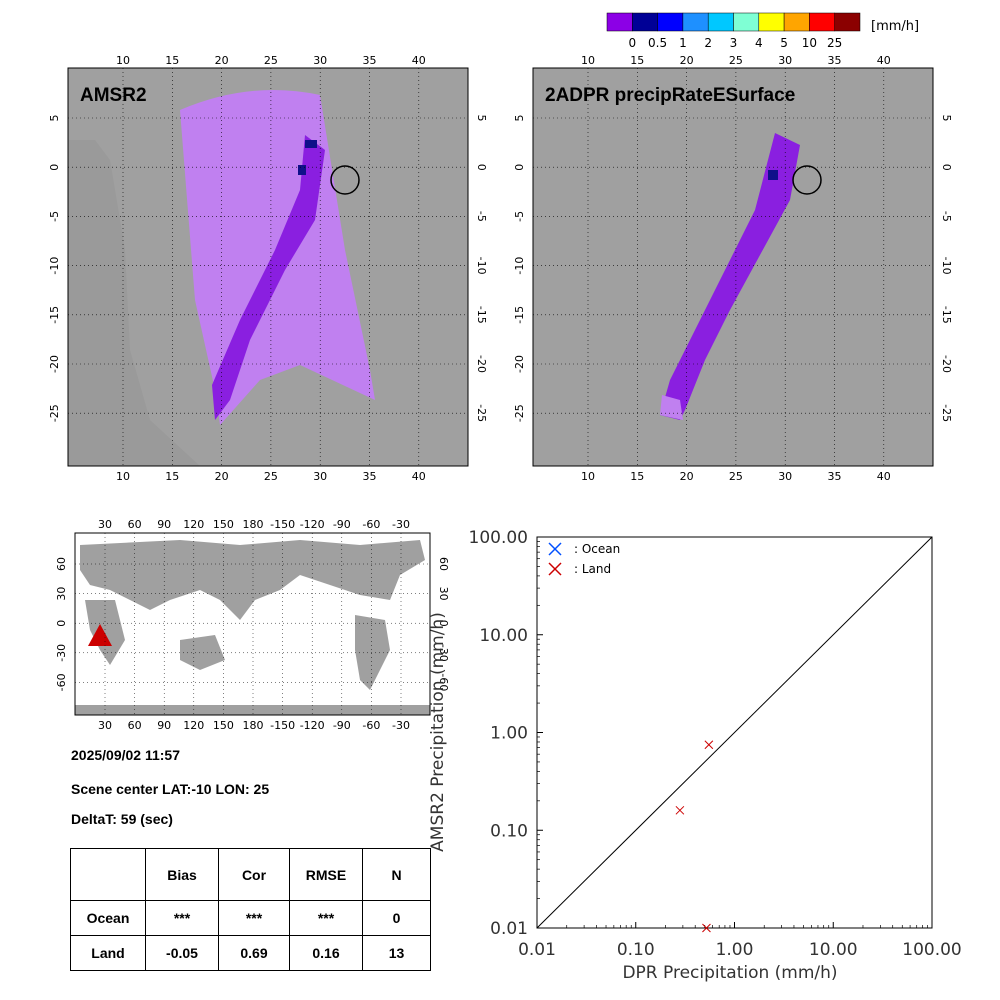 The width and height of the screenshot is (1000, 1000). I want to click on y-tick-label: 10.00, so click(503, 636).